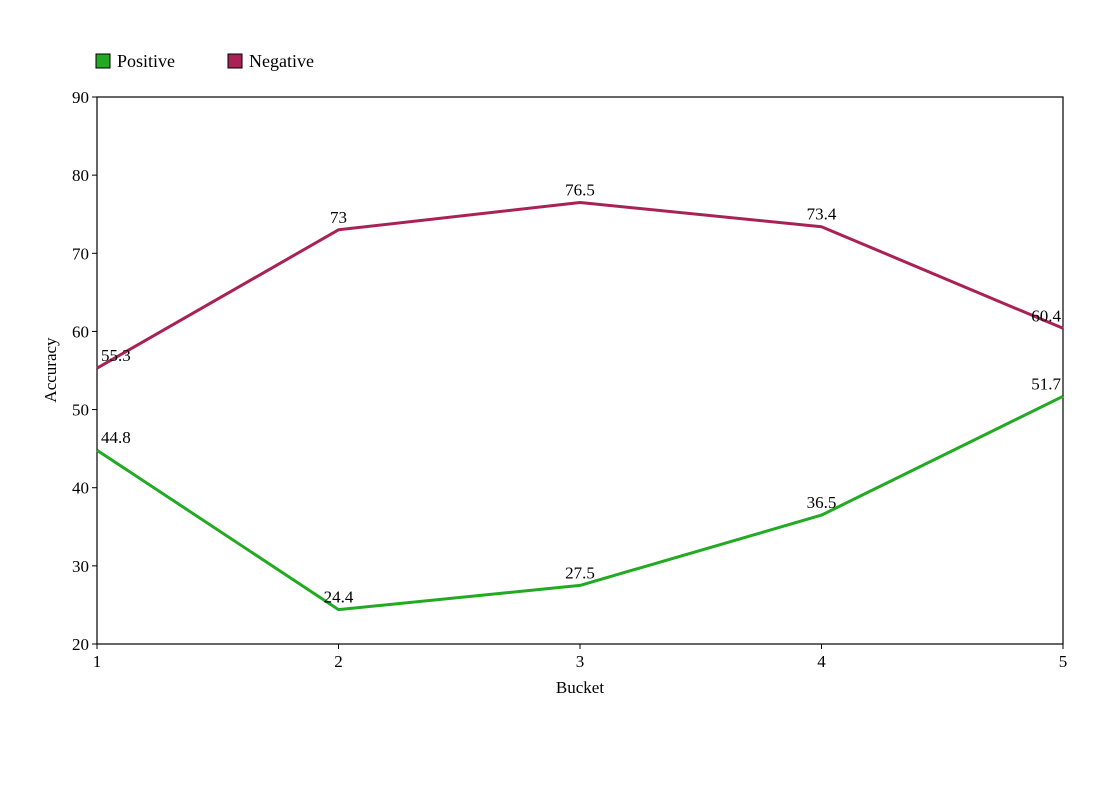 This screenshot has height=810, width=1095. I want to click on x-tick-label: 5, so click(1063, 661).